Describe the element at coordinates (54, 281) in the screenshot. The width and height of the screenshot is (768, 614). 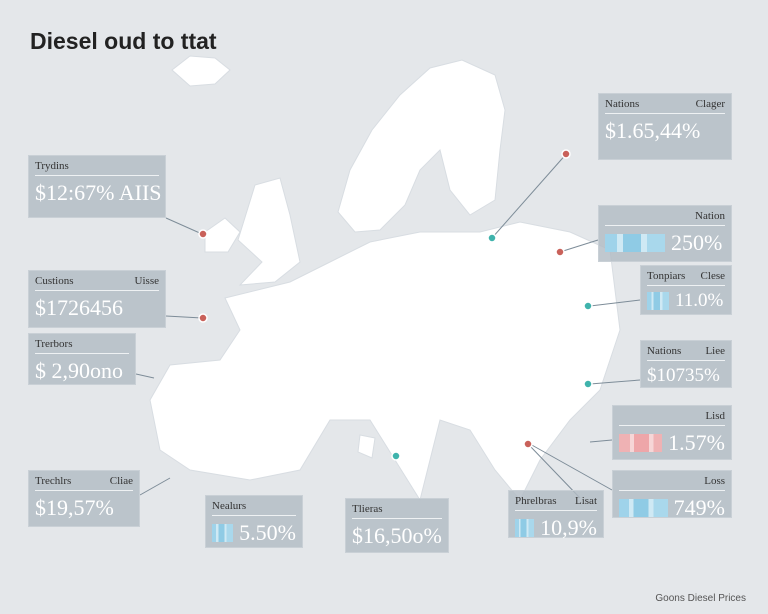
I see `label: Custions` at that location.